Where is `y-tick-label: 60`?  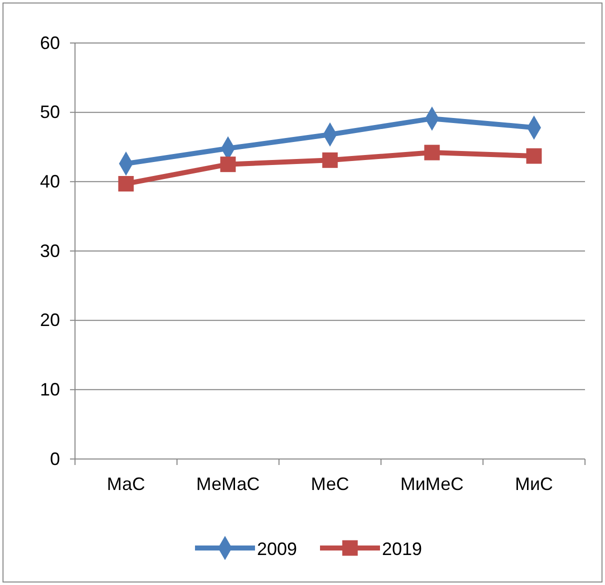
y-tick-label: 60 is located at coordinates (50, 42).